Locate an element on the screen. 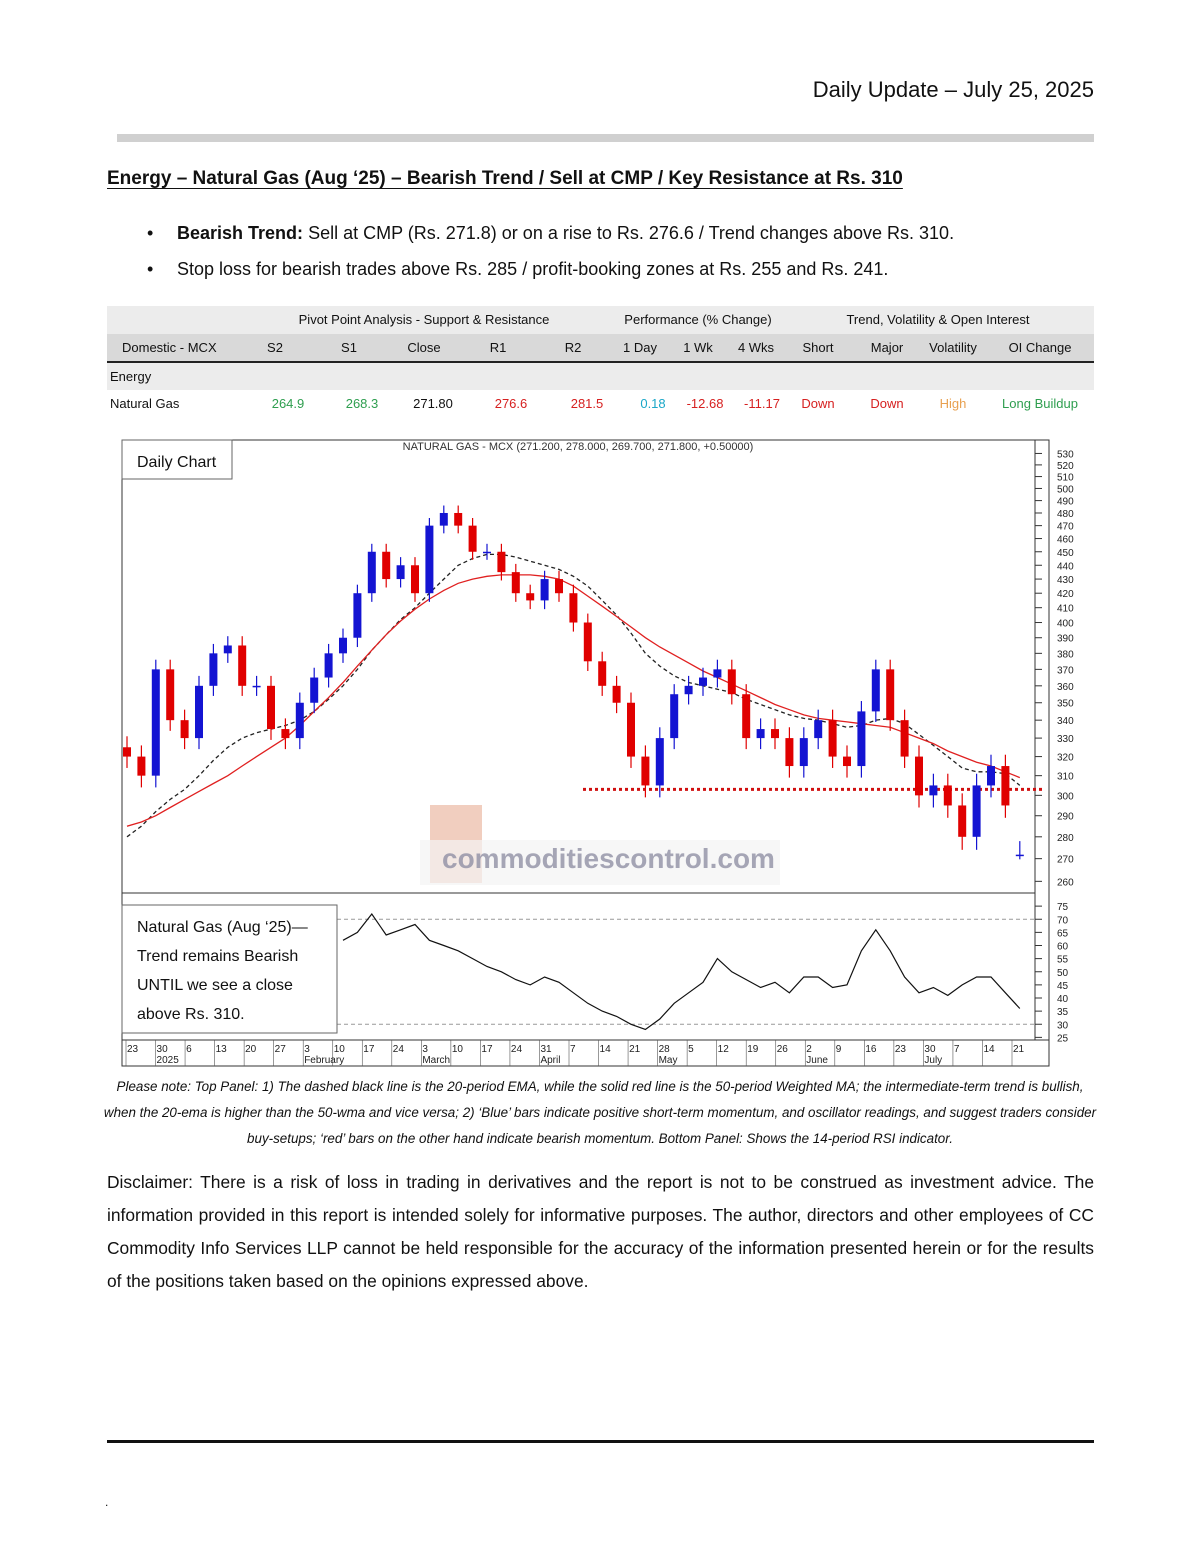 The image size is (1200, 1553). y-tick-label: 370 is located at coordinates (1065, 670).